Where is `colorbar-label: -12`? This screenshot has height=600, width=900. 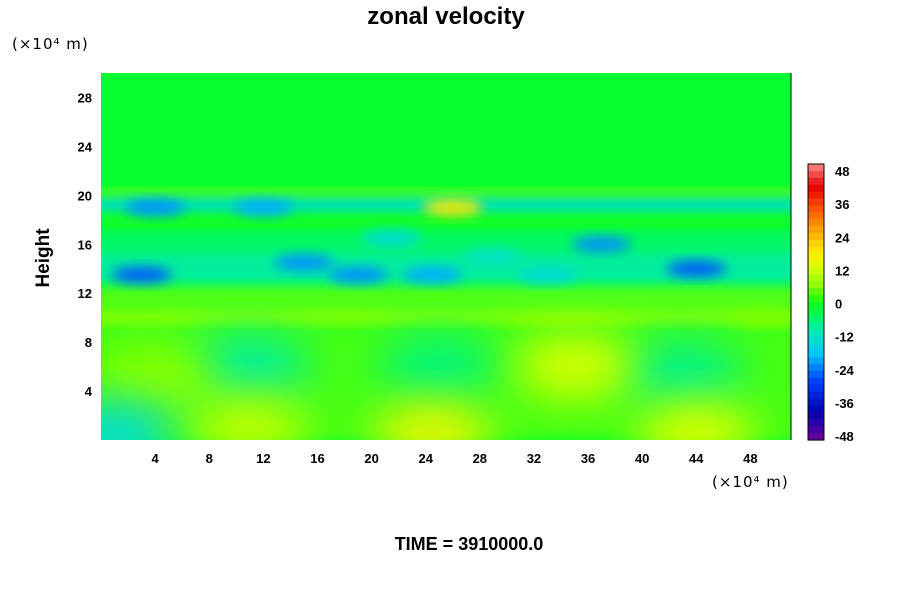
colorbar-label: -12 is located at coordinates (844, 337).